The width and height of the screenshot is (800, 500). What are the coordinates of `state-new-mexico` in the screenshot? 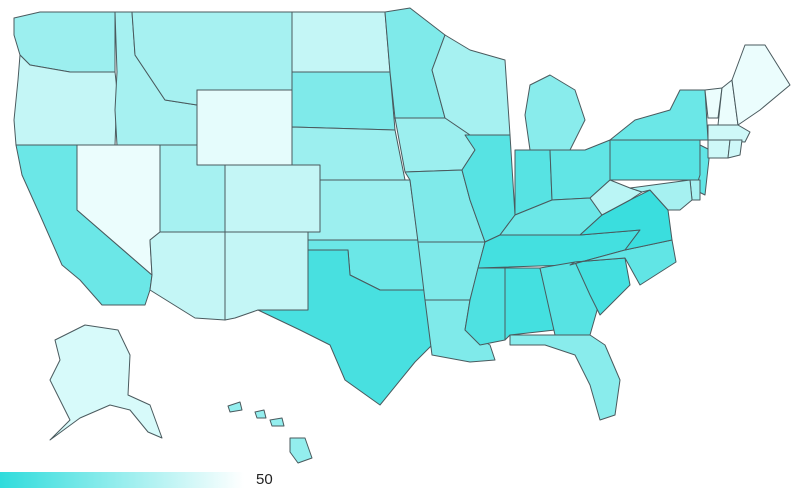 It's located at (266, 276).